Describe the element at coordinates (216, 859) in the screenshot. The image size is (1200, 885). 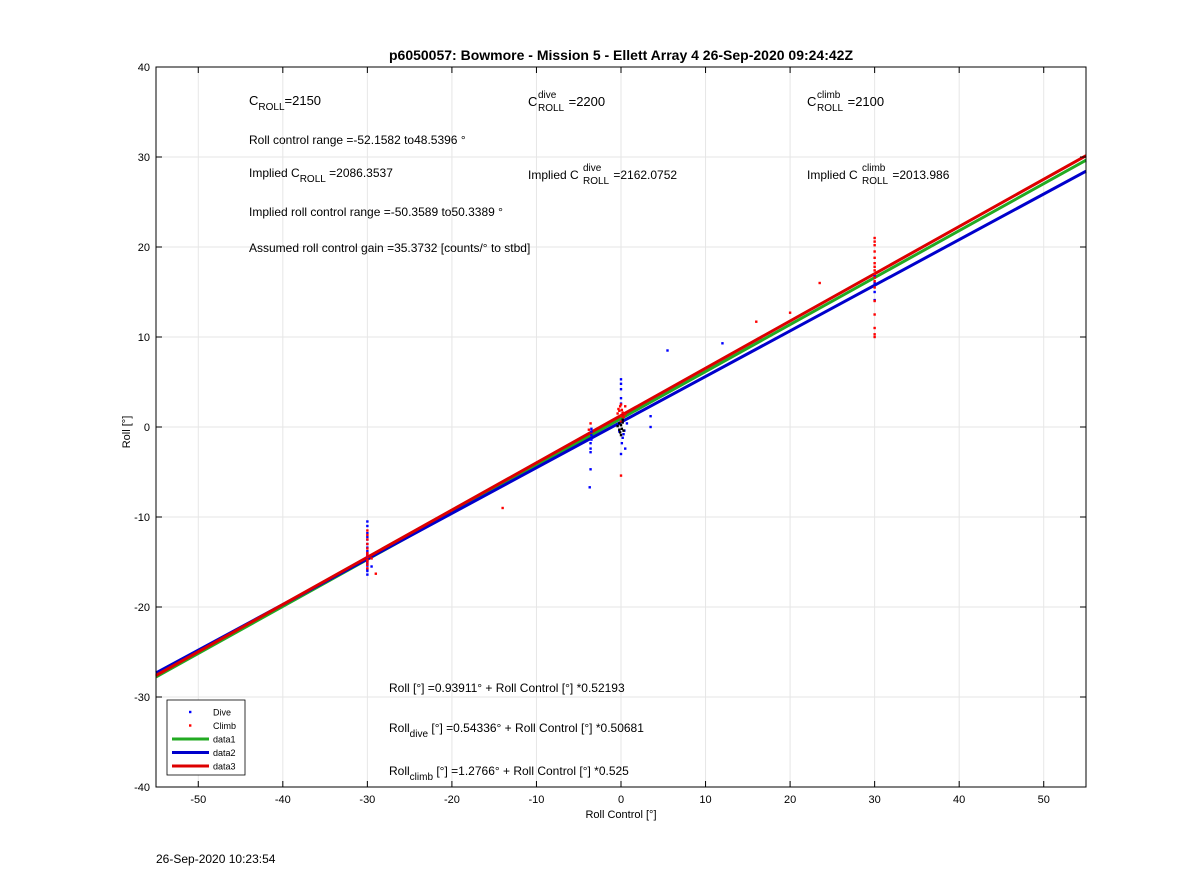
I see `footer-timestamp: 26-Sep-2020 10:23:54` at that location.